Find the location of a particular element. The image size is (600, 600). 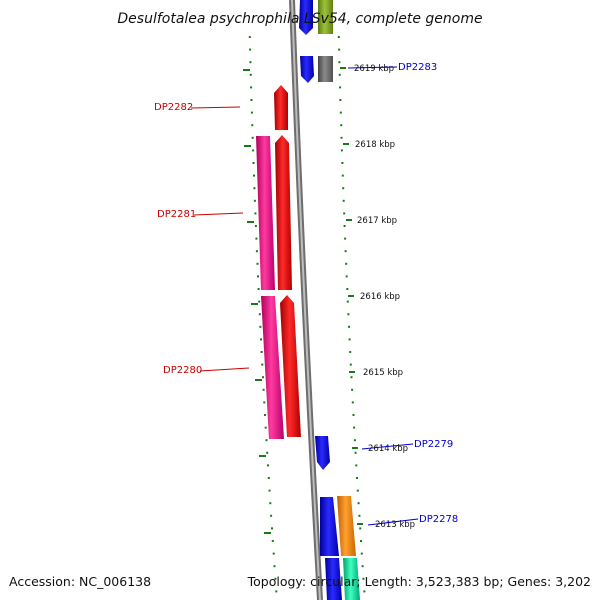

gene-feature-pink-upper is located at coordinates (265, 213).